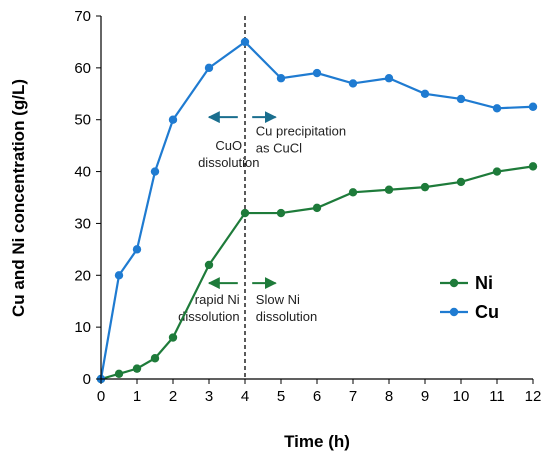 The width and height of the screenshot is (550, 462). I want to click on y-tick-label: 40, so click(82, 172).